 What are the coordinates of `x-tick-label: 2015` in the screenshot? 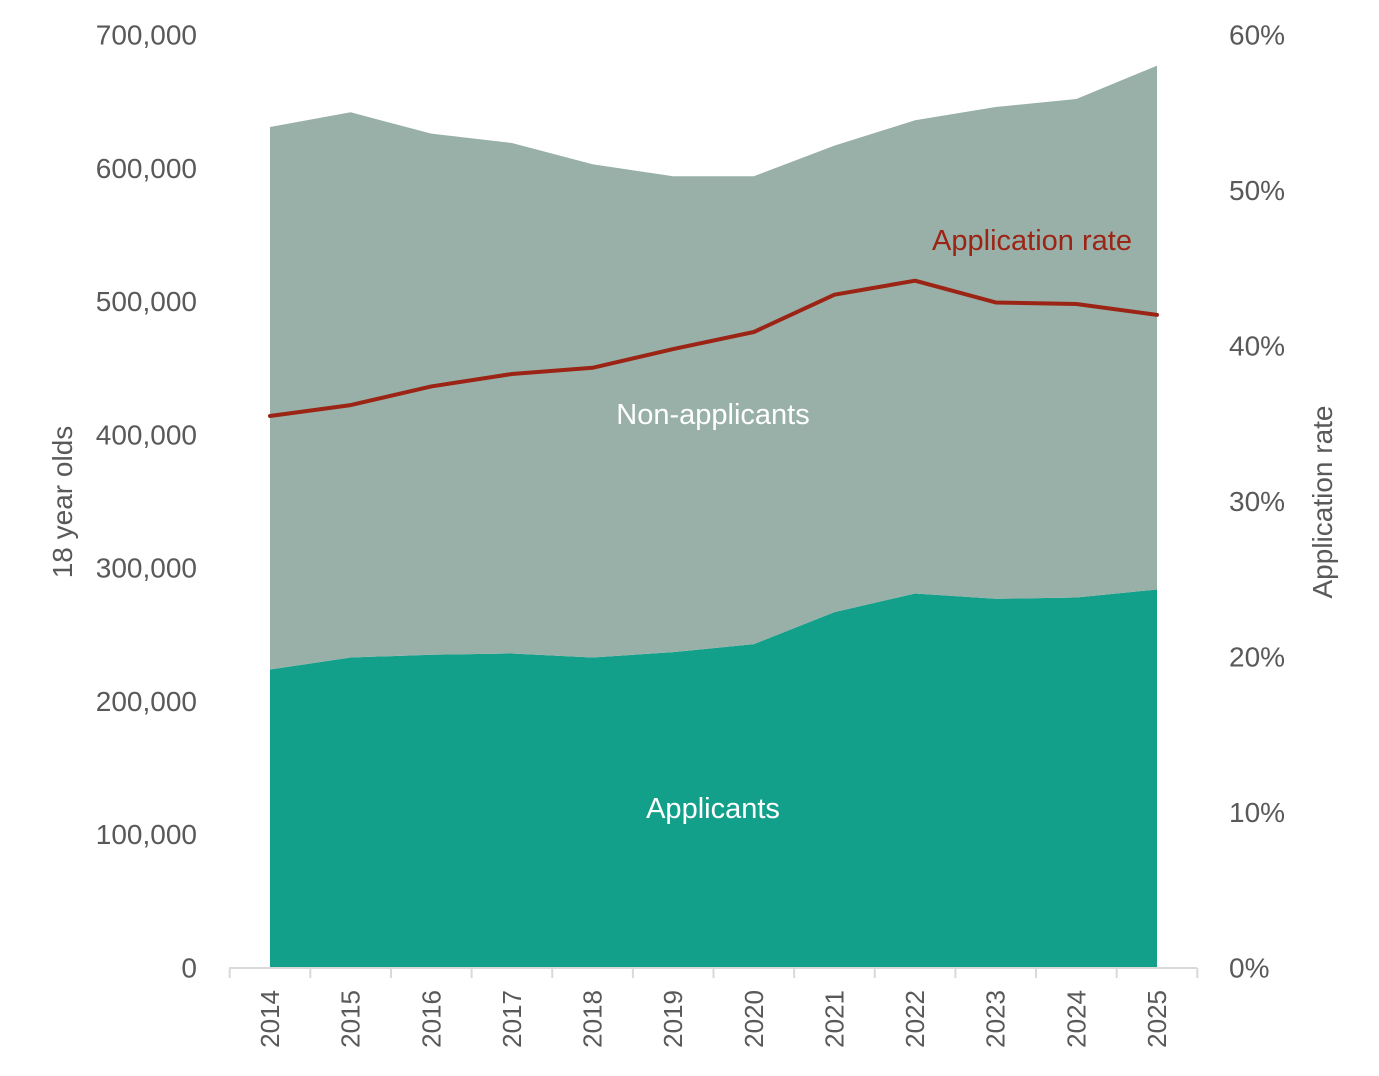 It's located at (351, 1019).